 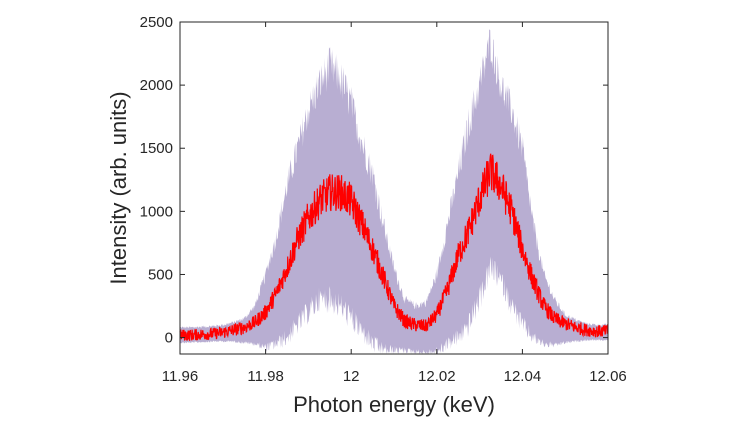 I want to click on y-axis-label: Intensity (arb. units), so click(x=118, y=187).